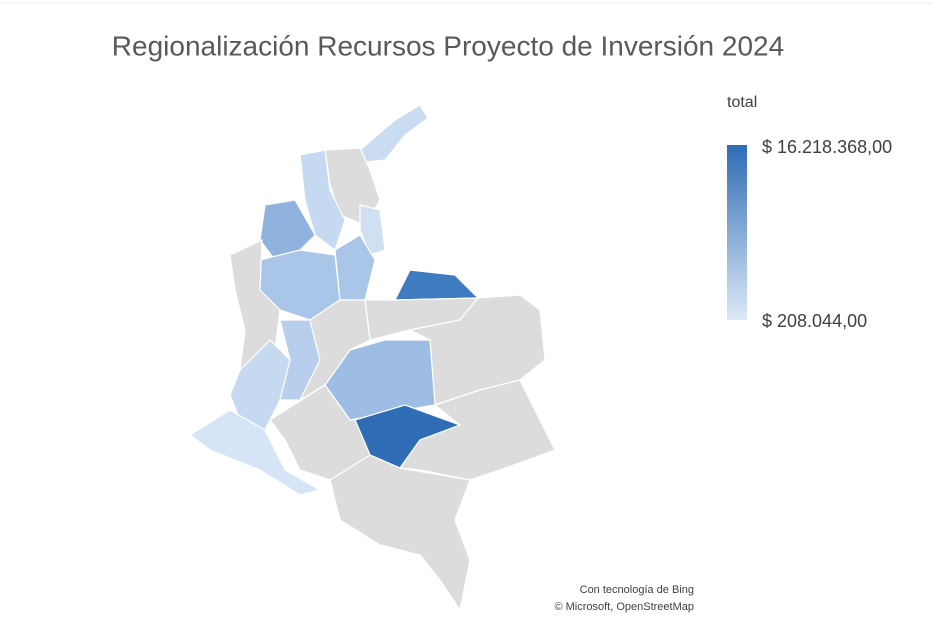  Describe the element at coordinates (737, 232) in the screenshot. I see `legend-gradient` at that location.